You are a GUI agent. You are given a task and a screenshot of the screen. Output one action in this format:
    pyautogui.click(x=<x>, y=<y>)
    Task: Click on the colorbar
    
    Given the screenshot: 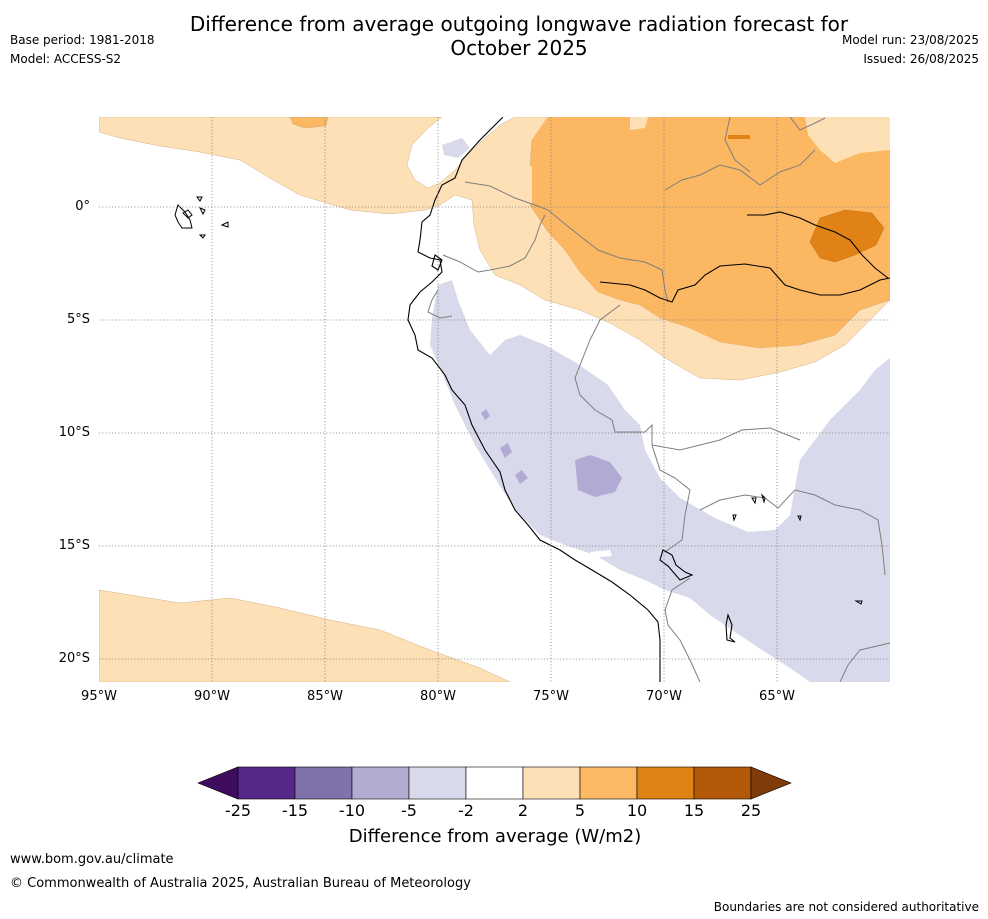 What is the action you would take?
    pyautogui.click(x=494, y=783)
    